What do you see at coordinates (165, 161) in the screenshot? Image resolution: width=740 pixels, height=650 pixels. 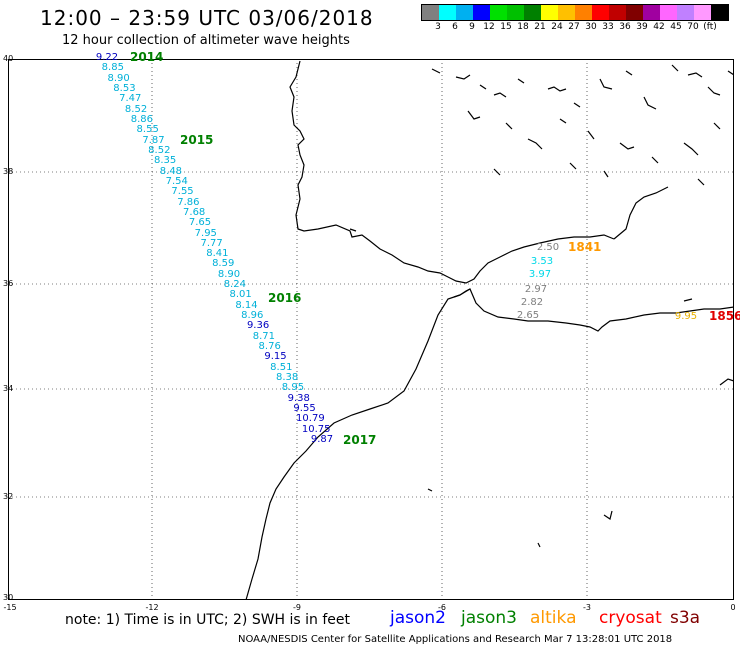 I see `wave-height-label: 8.35` at bounding box center [165, 161].